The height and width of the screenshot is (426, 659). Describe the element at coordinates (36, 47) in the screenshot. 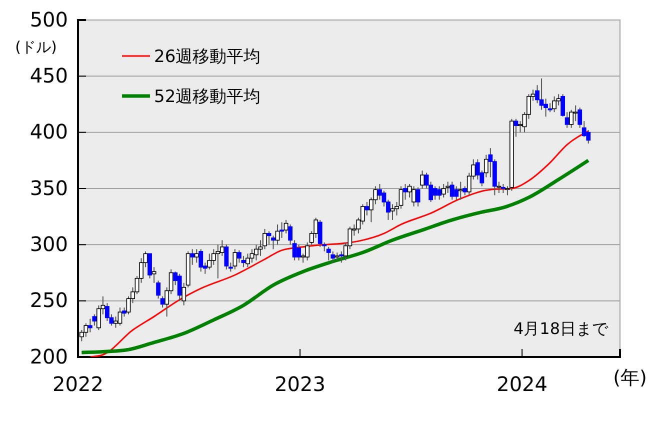

I see `y-axis-title: (ドル)` at that location.